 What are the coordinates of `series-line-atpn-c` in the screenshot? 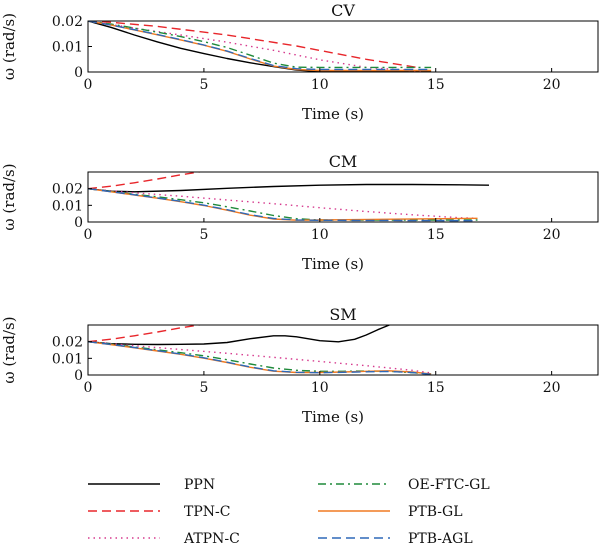 It's located at (283, 203).